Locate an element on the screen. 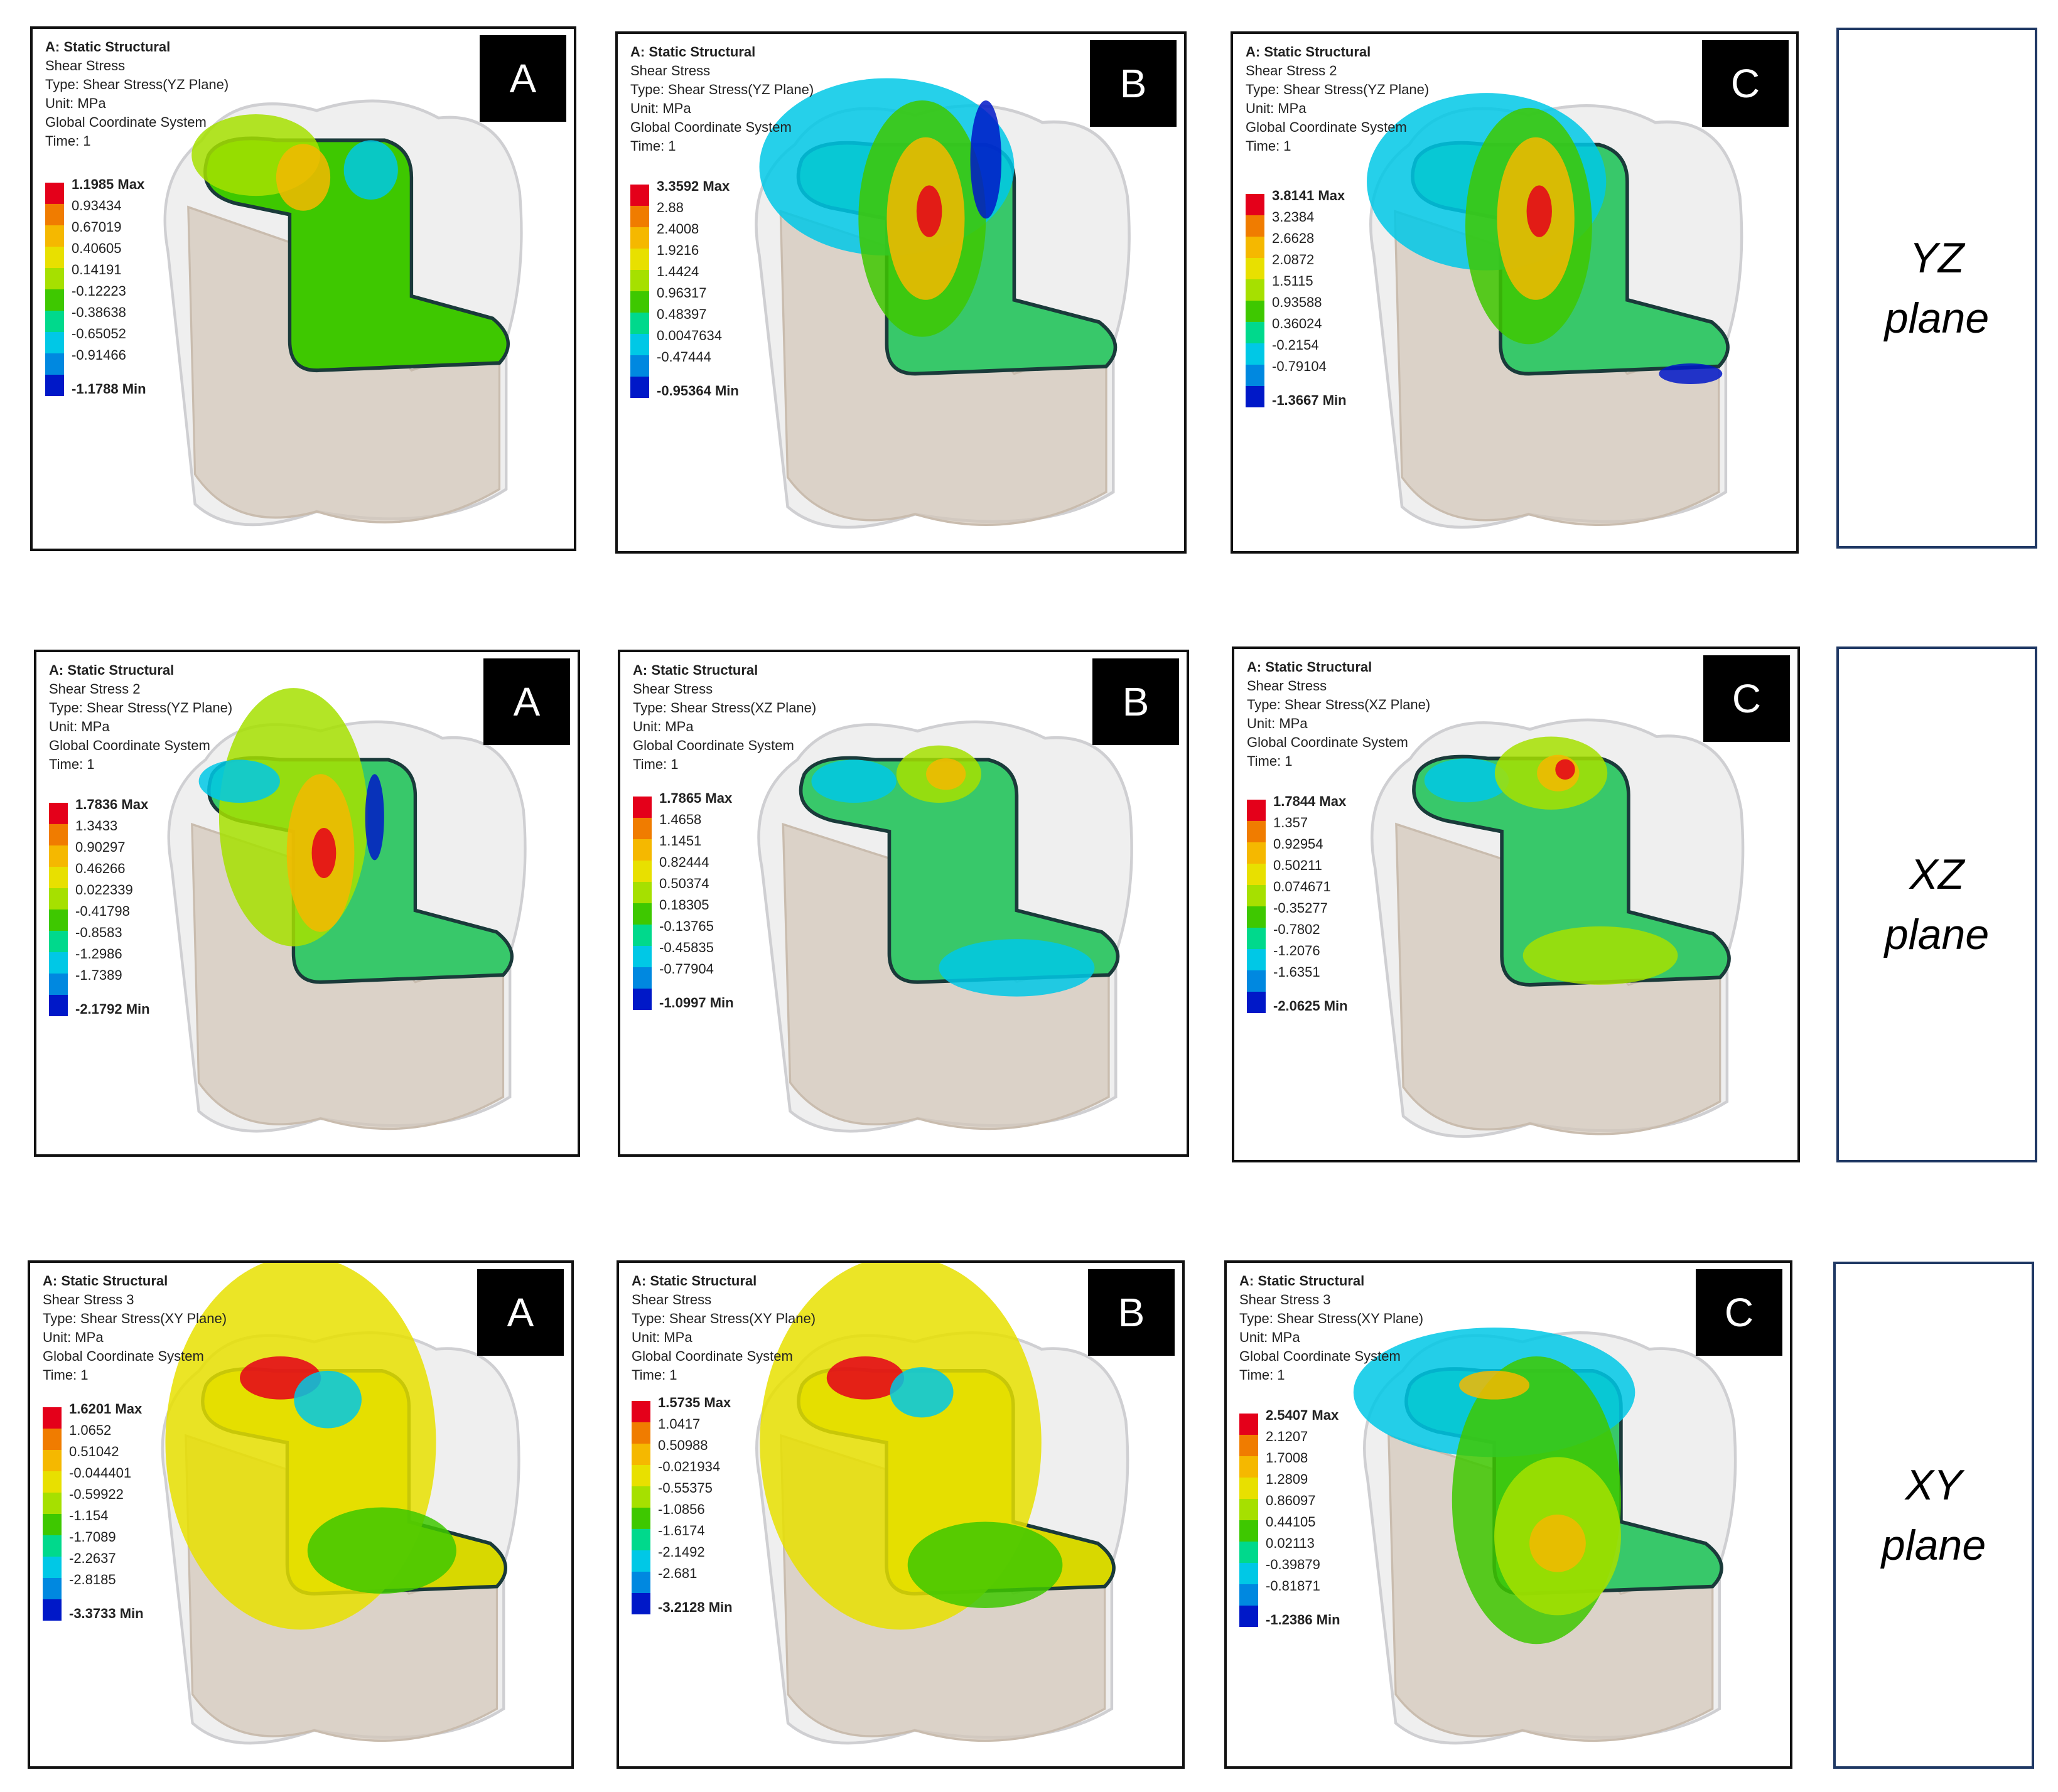 Image resolution: width=2058 pixels, height=1792 pixels. header-type: Type: Shear Stress(YZ Plane) is located at coordinates (722, 89).